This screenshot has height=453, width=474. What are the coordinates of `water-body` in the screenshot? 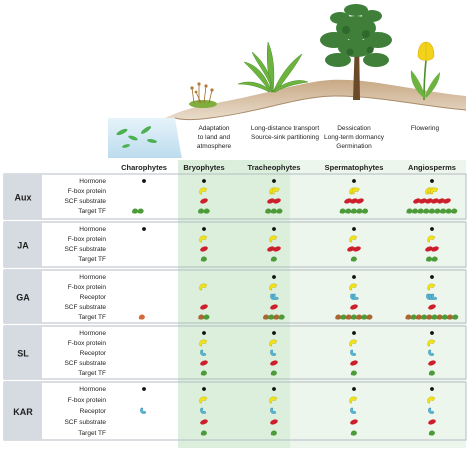 It's located at (145, 138).